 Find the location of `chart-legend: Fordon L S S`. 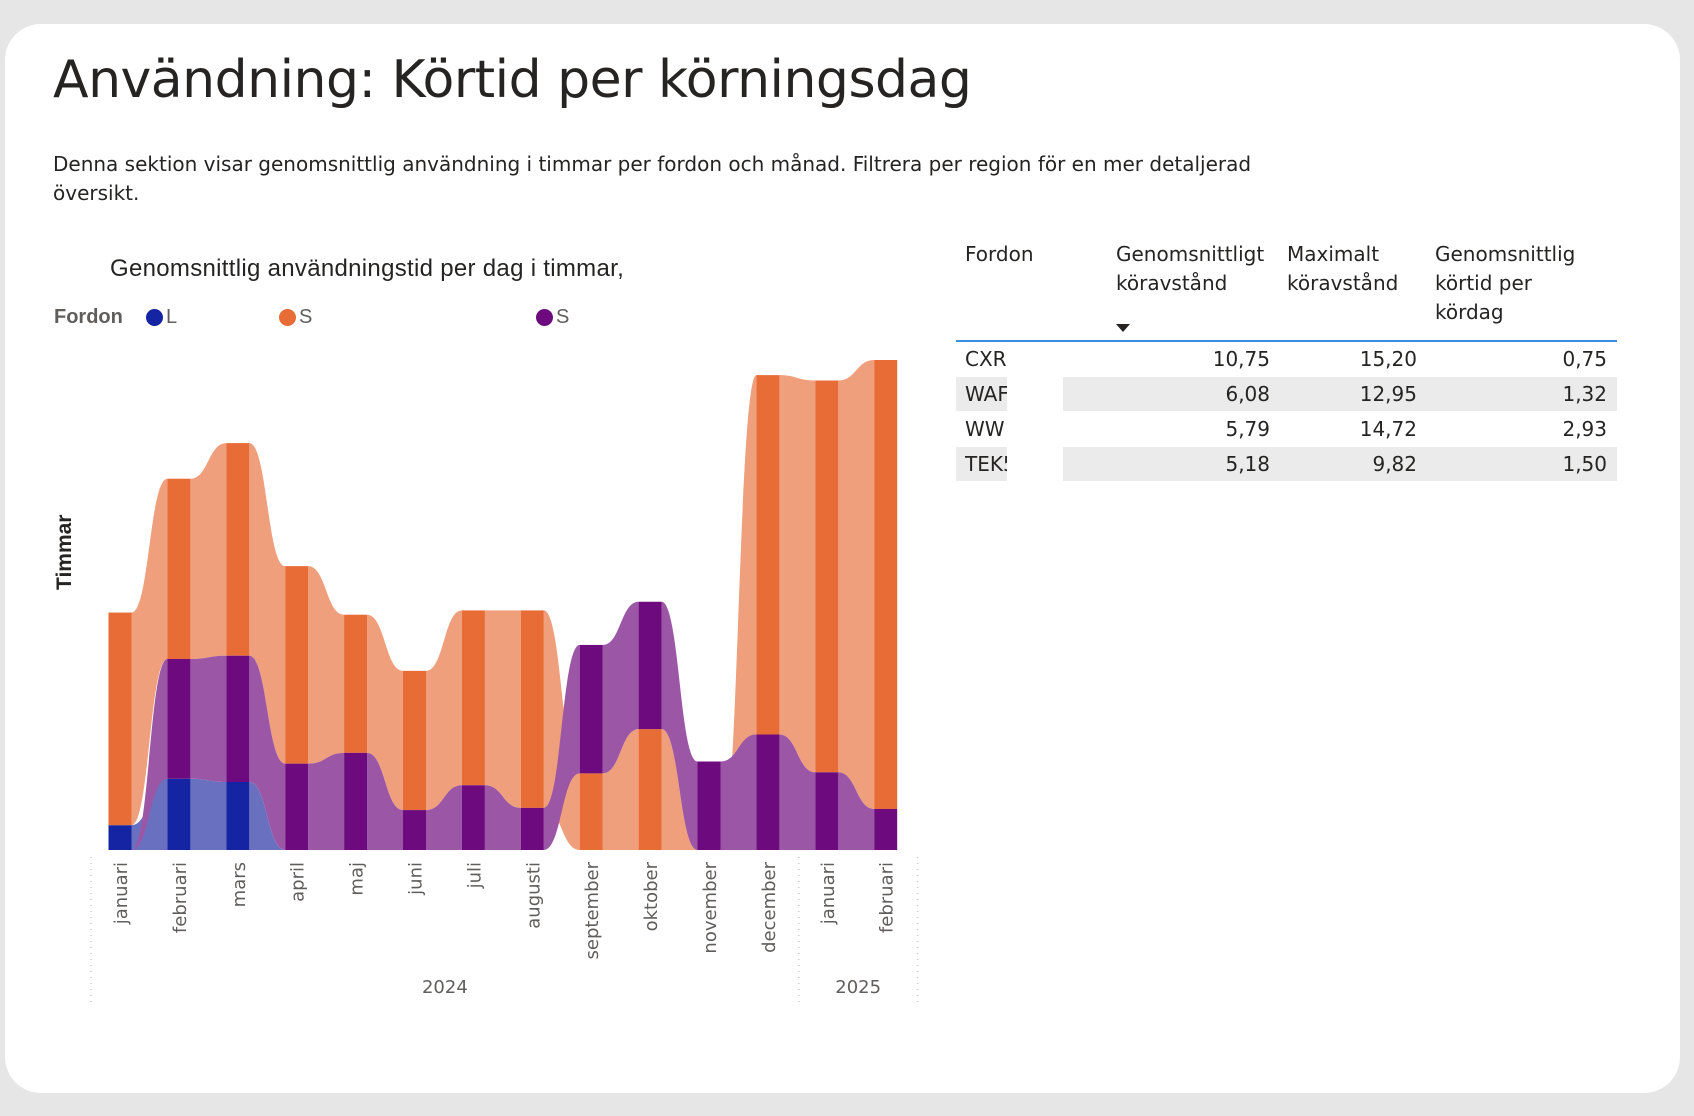

chart-legend: Fordon L S S is located at coordinates (404, 319).